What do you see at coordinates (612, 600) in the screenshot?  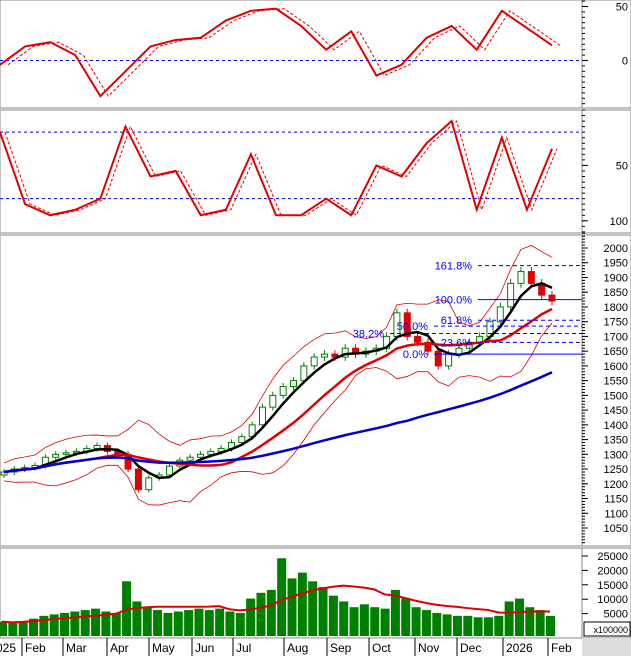 I see `volume-tick-label: 10000` at bounding box center [612, 600].